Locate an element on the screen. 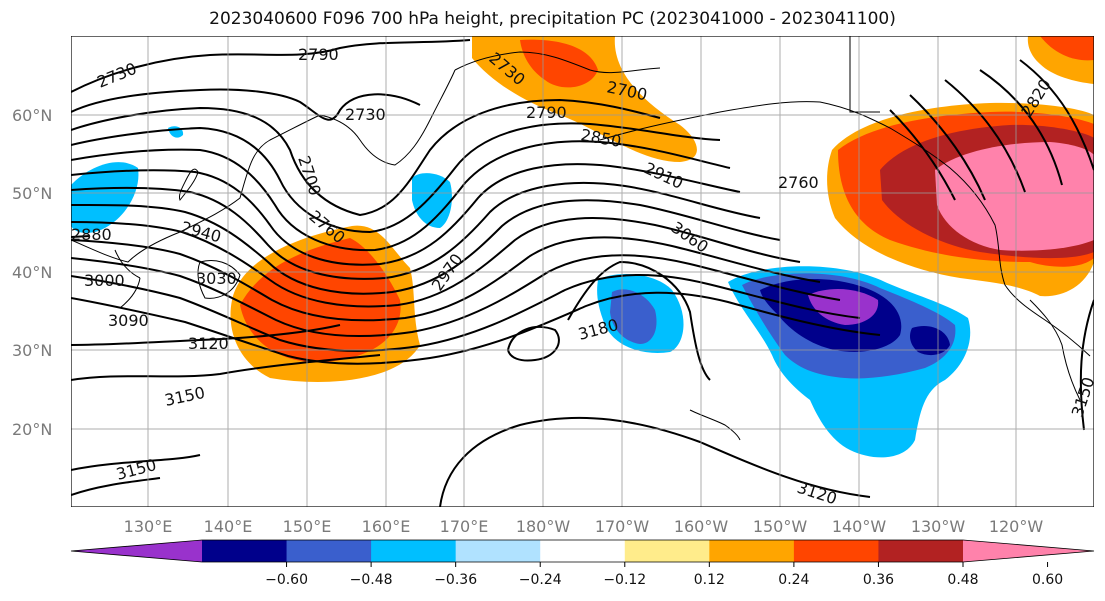 This screenshot has width=1105, height=601. colorbar-tick-label: −0.60 is located at coordinates (286, 580).